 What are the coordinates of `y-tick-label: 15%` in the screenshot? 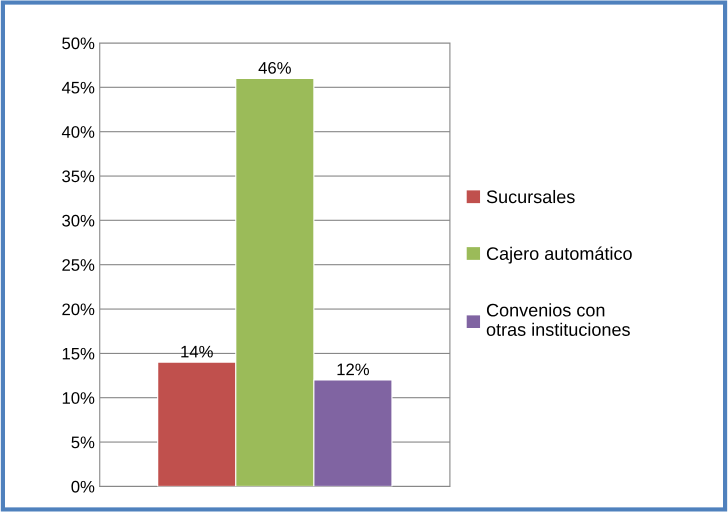 It's located at (78, 354).